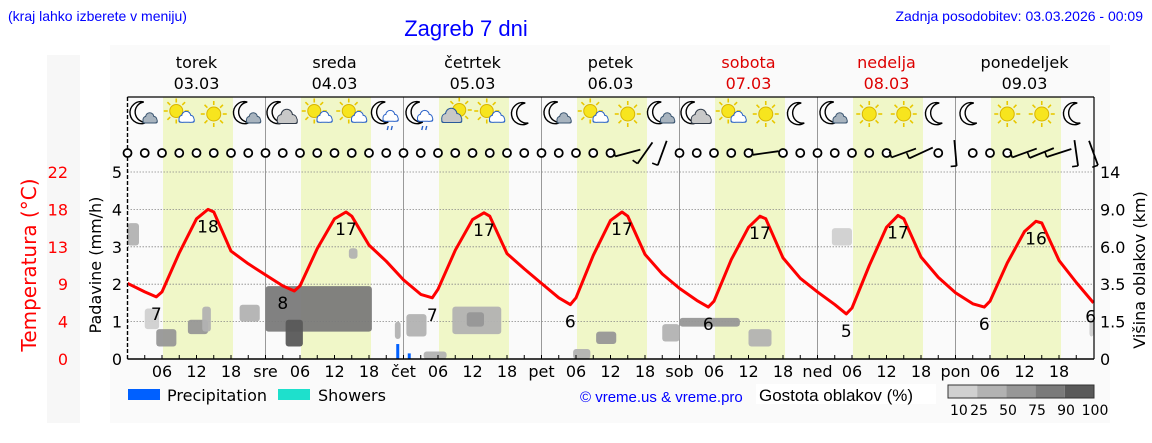 This screenshot has width=1152, height=443. I want to click on day-name: sreda, so click(334, 62).